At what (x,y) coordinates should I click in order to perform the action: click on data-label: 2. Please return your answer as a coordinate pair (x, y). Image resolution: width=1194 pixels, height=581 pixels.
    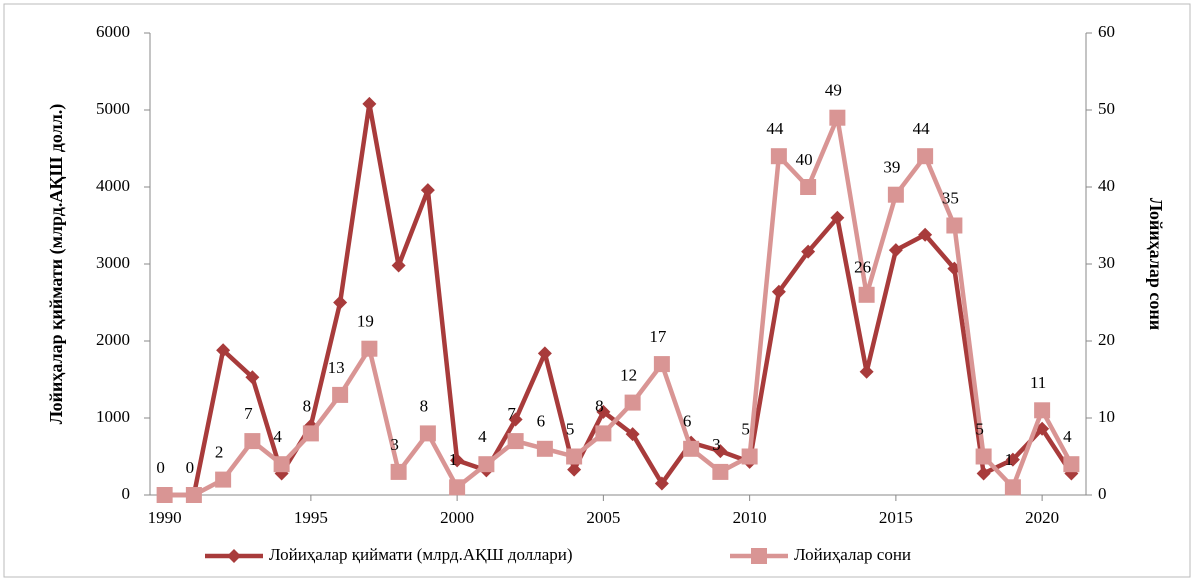
    Looking at the image, I should click on (219, 452).